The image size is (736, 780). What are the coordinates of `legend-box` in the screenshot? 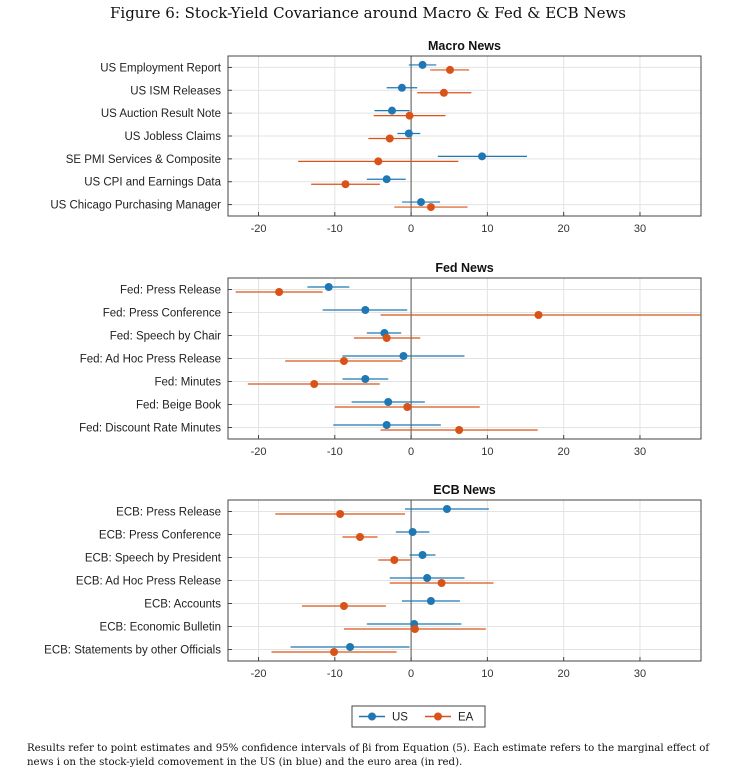 It's located at (418, 716).